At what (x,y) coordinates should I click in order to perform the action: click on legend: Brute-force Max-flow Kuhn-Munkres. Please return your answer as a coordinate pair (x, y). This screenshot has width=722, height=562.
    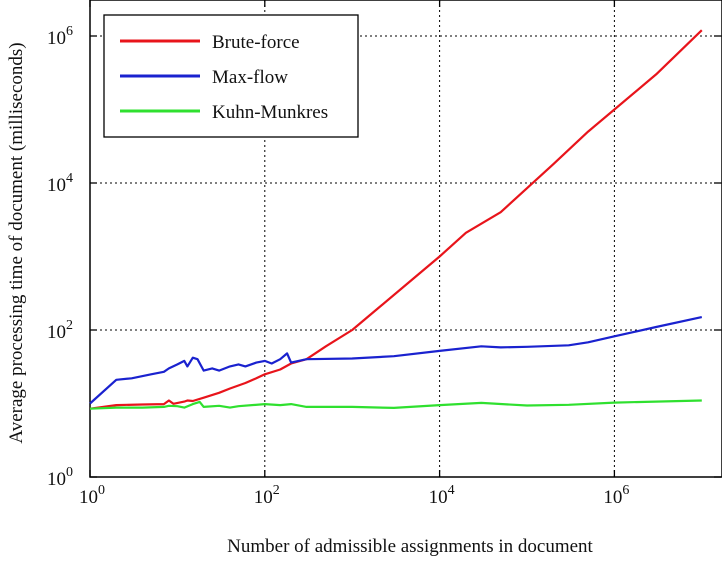
    Looking at the image, I should click on (231, 76).